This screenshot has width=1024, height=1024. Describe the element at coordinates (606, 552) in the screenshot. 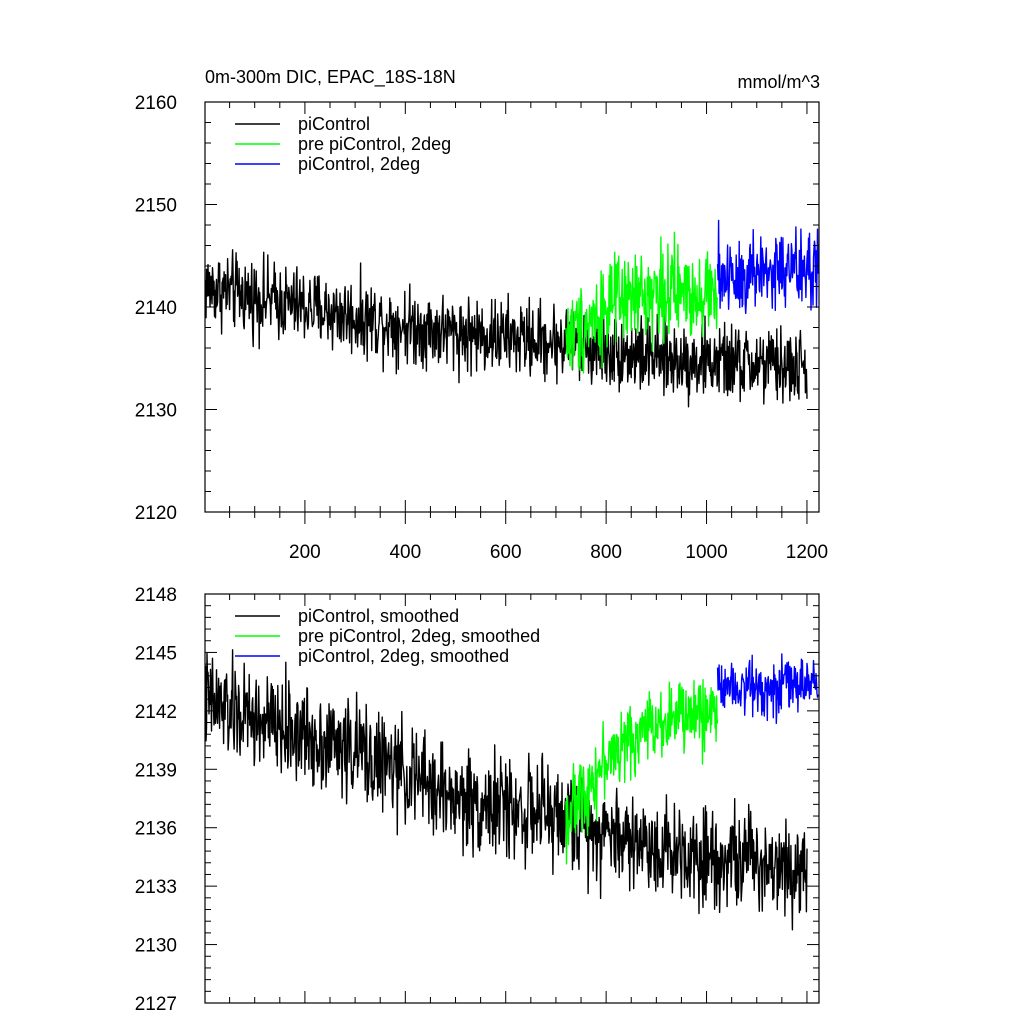

I see `x-tick-label: 800` at that location.